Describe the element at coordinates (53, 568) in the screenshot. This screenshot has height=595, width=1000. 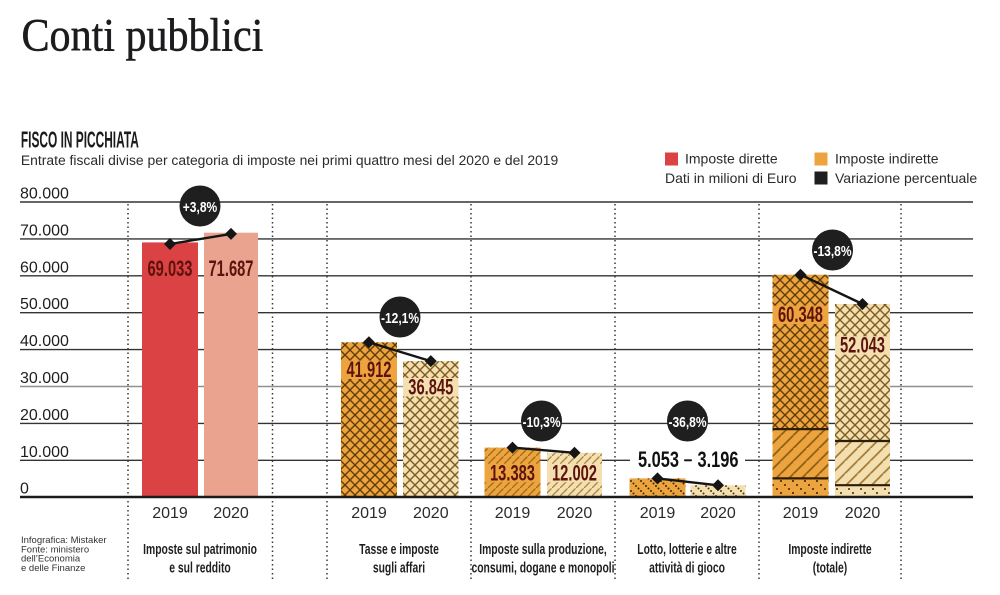
I see `svg-text: e delle Finanze` at that location.